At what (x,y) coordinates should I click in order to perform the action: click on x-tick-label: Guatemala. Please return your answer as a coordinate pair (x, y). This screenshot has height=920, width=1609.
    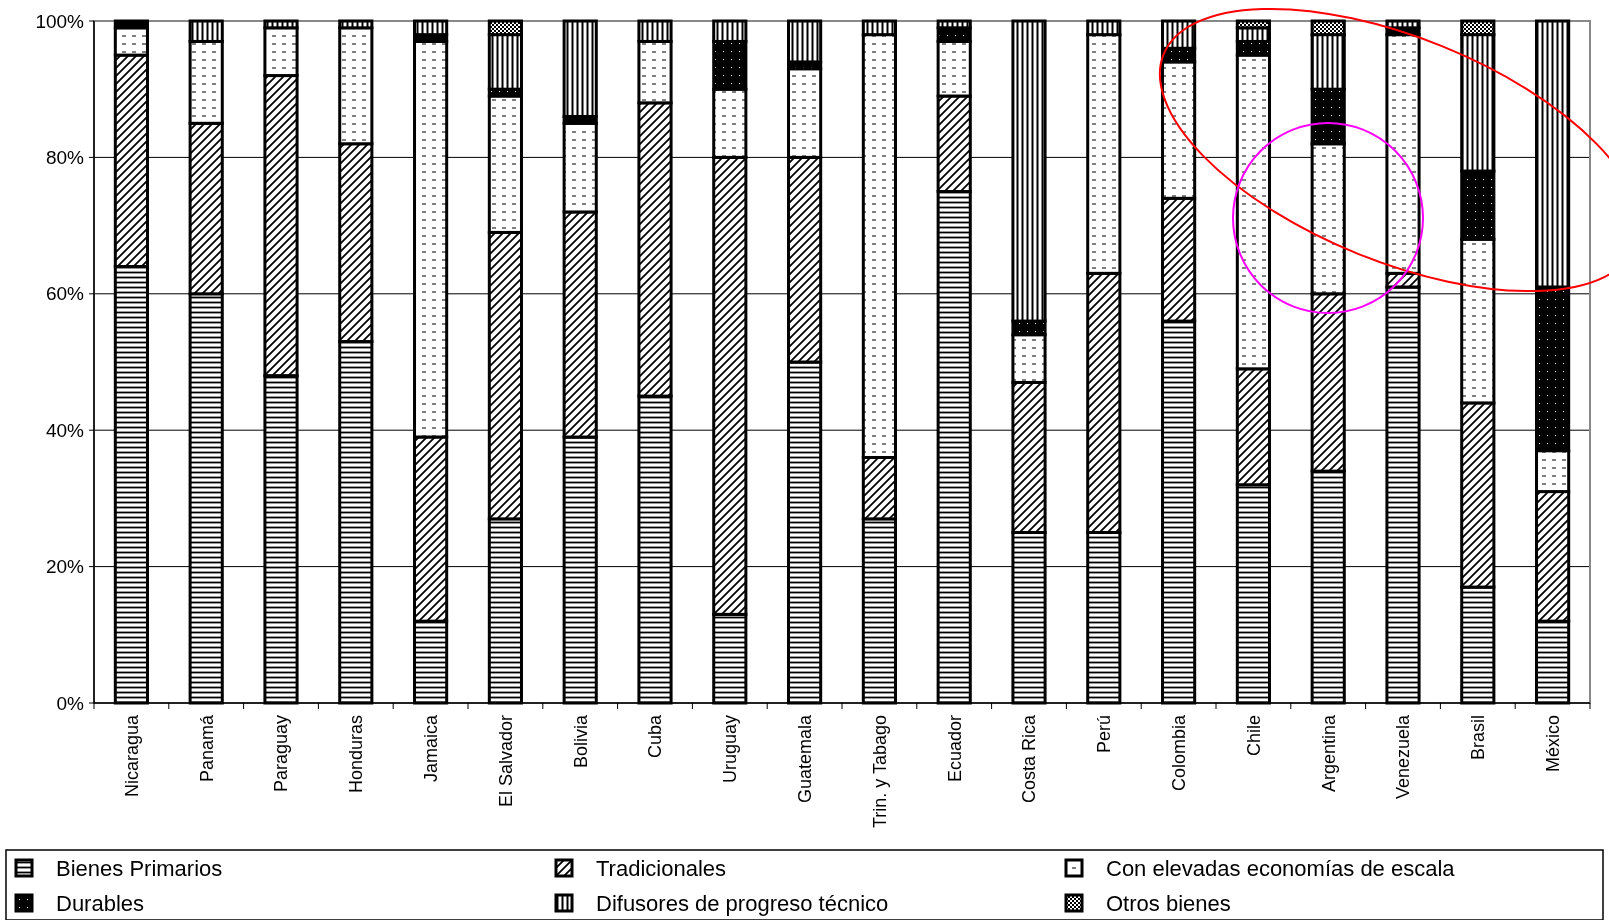
    Looking at the image, I should click on (804, 759).